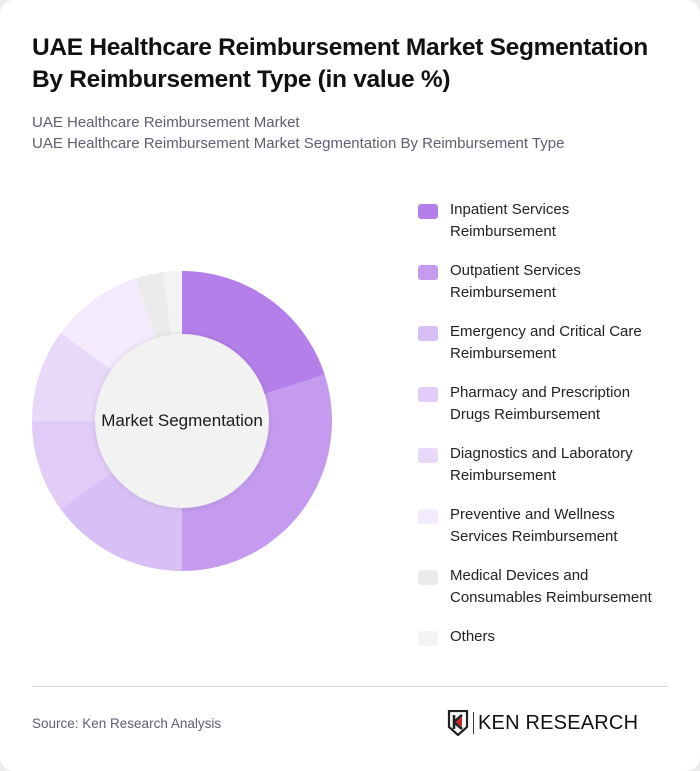 Image resolution: width=700 pixels, height=771 pixels. I want to click on subtitle-market: UAE Healthcare Reimbursement Market, so click(166, 122).